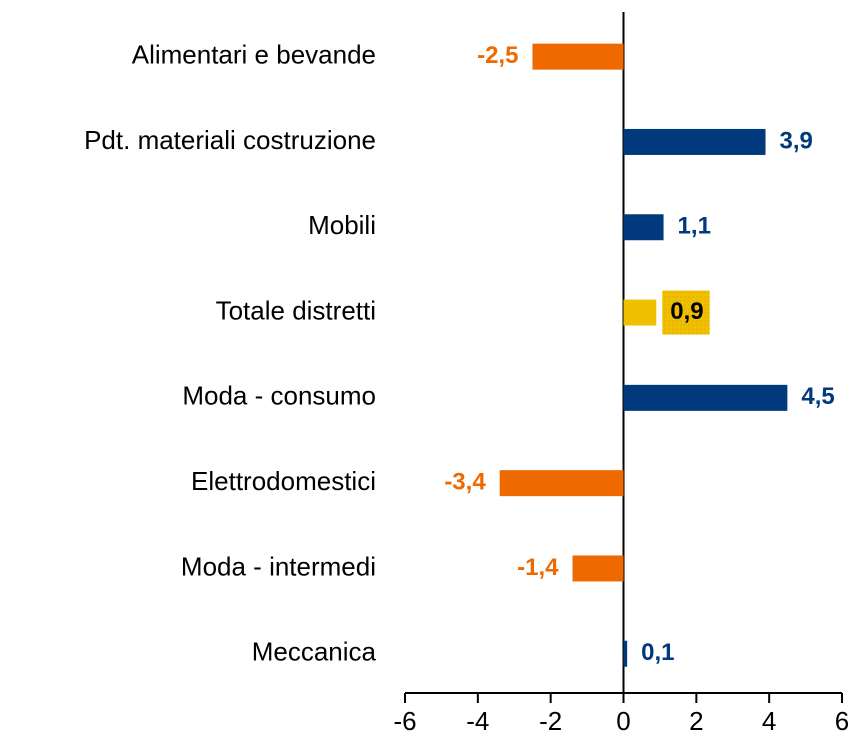 The width and height of the screenshot is (855, 744). I want to click on category-label: Meccanica, so click(314, 652).